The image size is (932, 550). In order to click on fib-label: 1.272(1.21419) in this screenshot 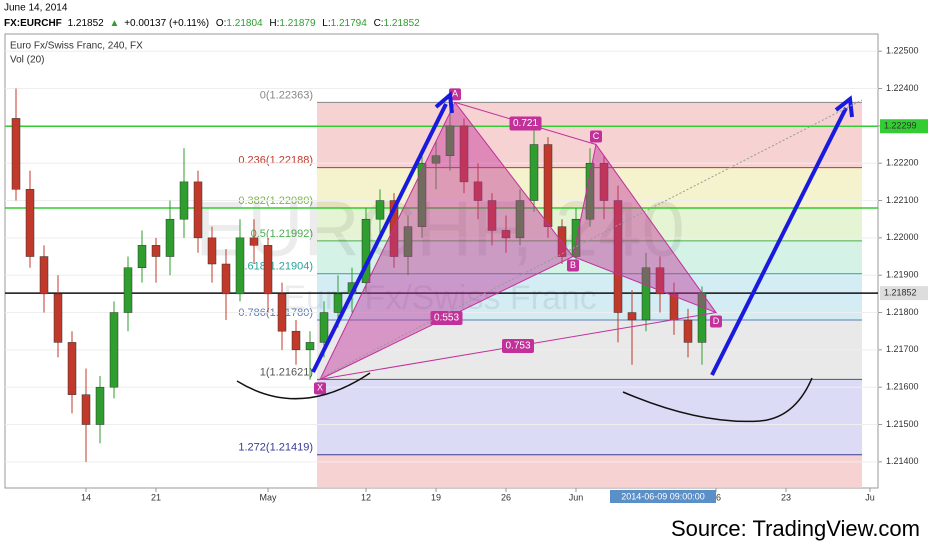, I will do `click(275, 448)`.